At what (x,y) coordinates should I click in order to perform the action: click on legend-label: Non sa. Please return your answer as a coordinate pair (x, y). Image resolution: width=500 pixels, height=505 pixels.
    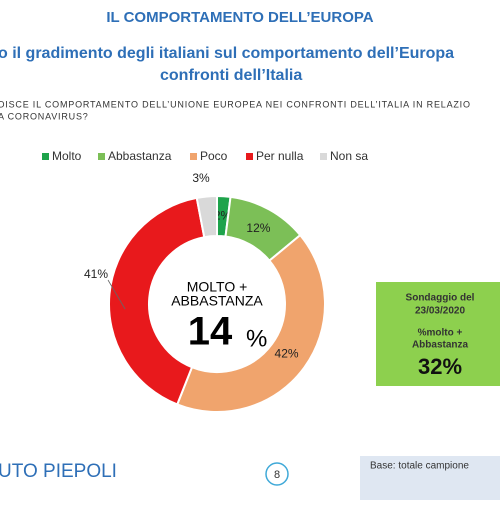
    Looking at the image, I should click on (349, 156).